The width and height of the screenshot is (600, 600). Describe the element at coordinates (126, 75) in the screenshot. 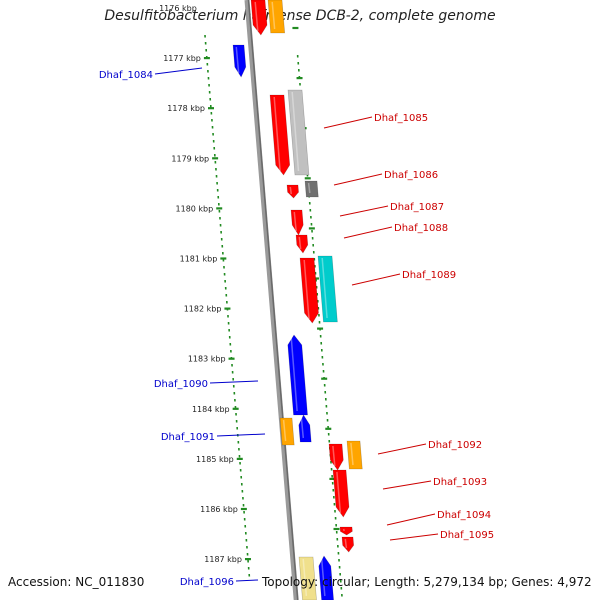

I see `gene-label-left: Dhaf_1084` at that location.